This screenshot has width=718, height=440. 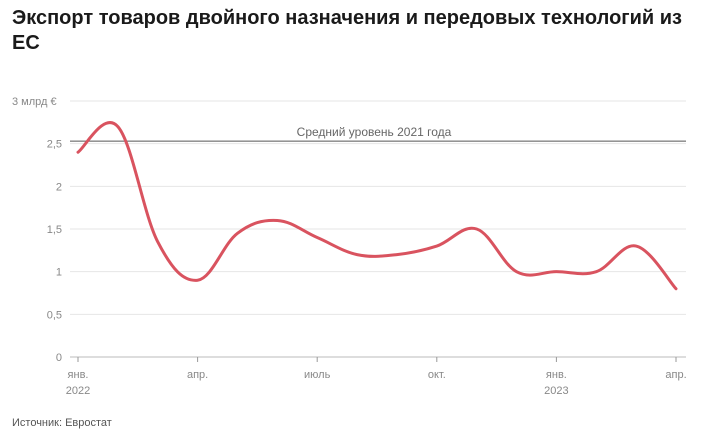 What do you see at coordinates (37, 230) in the screenshot?
I see `y-axis-ticks: 0 0,5 1 1,5 2 2,5 3 млрд €` at bounding box center [37, 230].